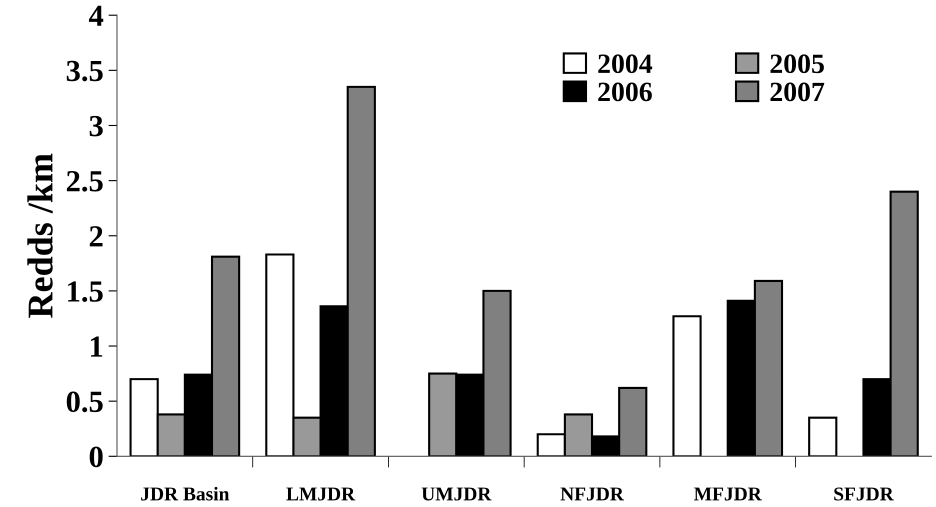  What do you see at coordinates (96, 126) in the screenshot?
I see `y-tick-label: 3` at bounding box center [96, 126].